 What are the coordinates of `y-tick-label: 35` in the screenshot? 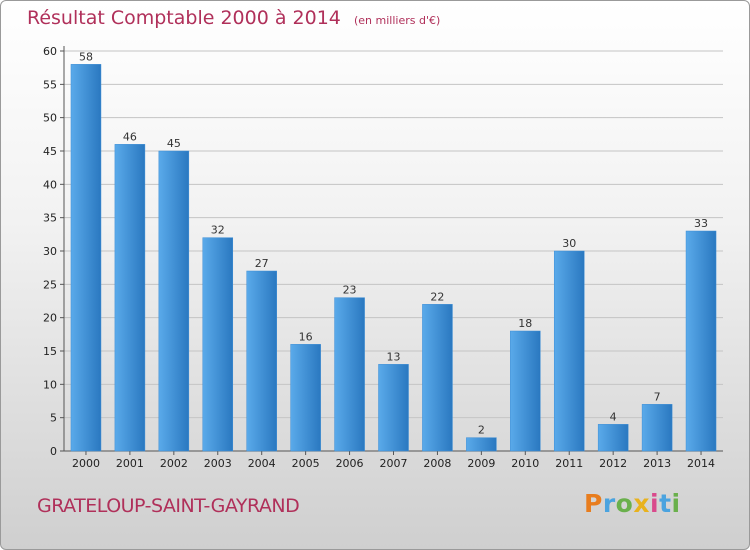 It's located at (50, 218).